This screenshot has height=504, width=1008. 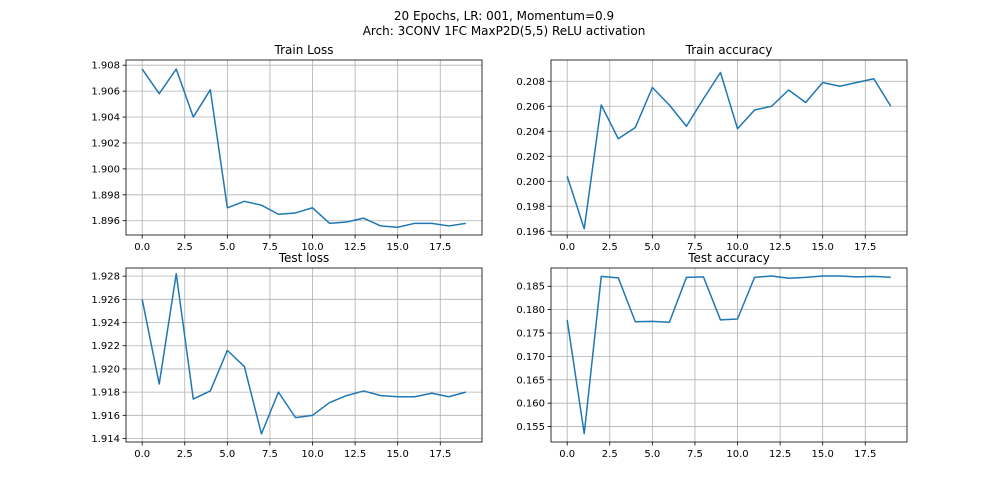 What do you see at coordinates (530, 287) in the screenshot?
I see `test-accuracy-y-tick-label: 0.185` at bounding box center [530, 287].